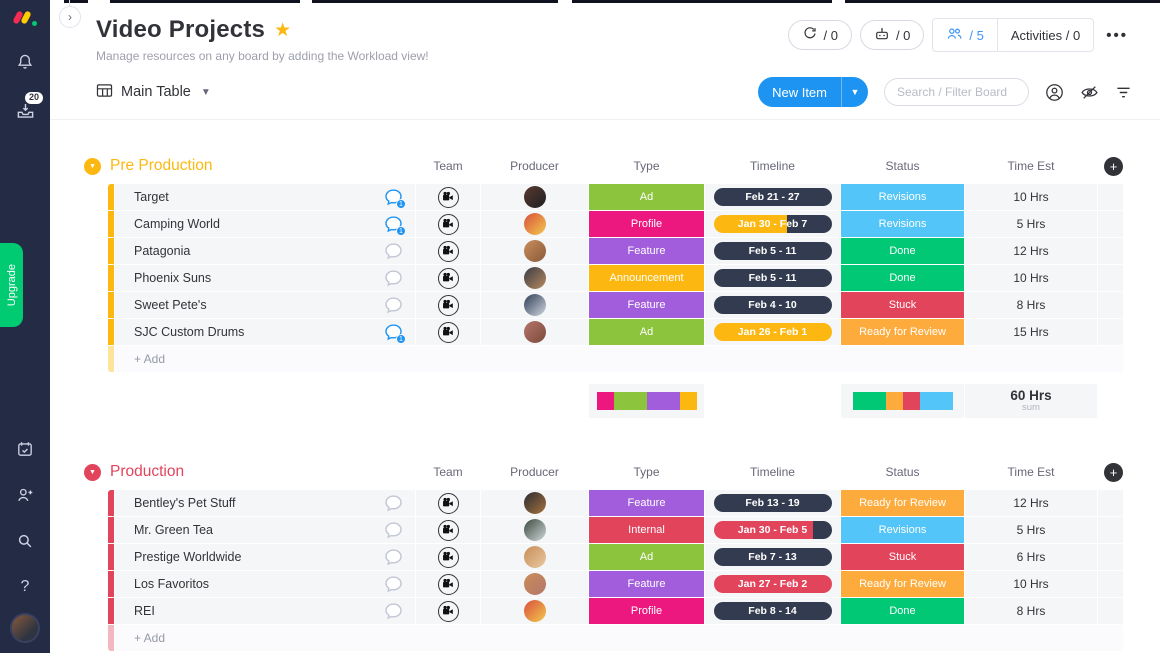  Describe the element at coordinates (772, 557) in the screenshot. I see `timeline-pill: Feb 7 - 13` at that location.